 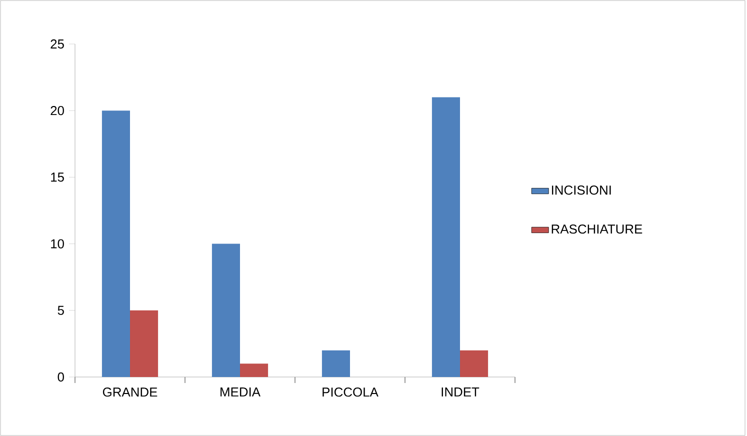 What do you see at coordinates (461, 392) in the screenshot?
I see `x-tick-label: INDET` at bounding box center [461, 392].